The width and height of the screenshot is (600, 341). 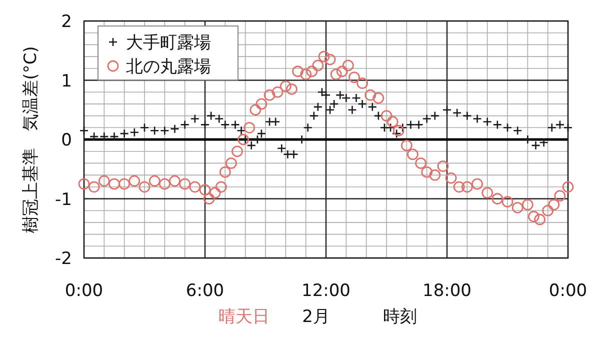 I want to click on y-tick-label: -1, so click(x=63, y=200).